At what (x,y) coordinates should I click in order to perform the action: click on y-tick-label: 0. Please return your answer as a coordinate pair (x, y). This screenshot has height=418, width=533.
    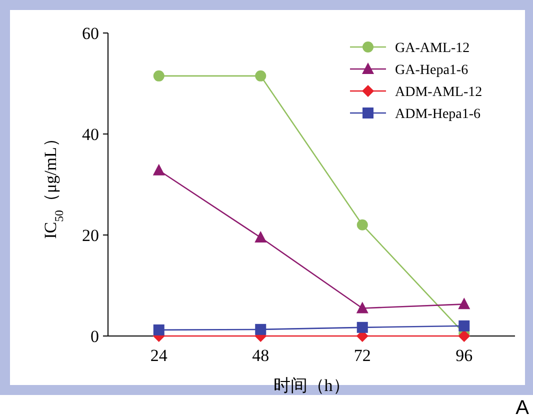
    Looking at the image, I should click on (94, 336).